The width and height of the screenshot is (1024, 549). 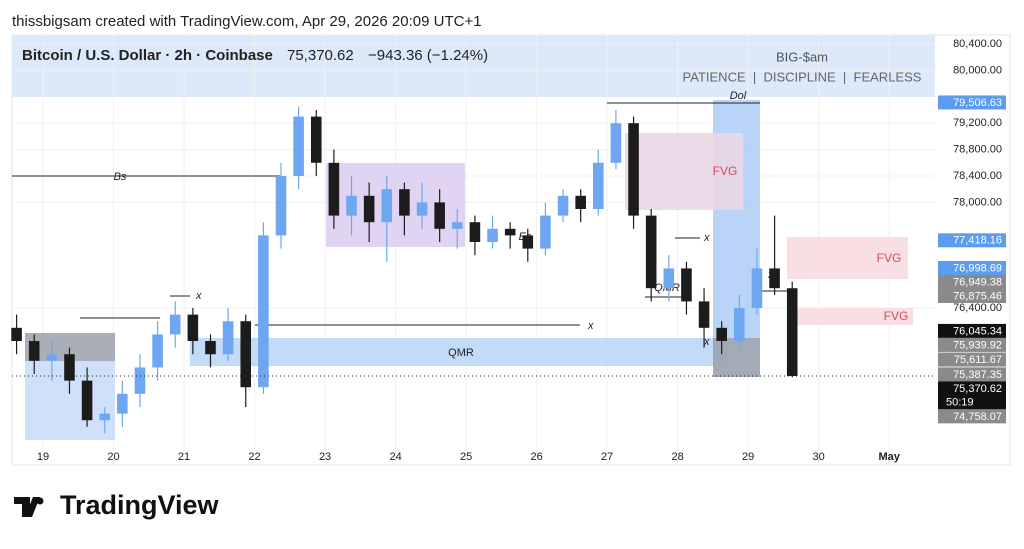 I want to click on price-badge-label: 75,611.67, so click(x=978, y=360).